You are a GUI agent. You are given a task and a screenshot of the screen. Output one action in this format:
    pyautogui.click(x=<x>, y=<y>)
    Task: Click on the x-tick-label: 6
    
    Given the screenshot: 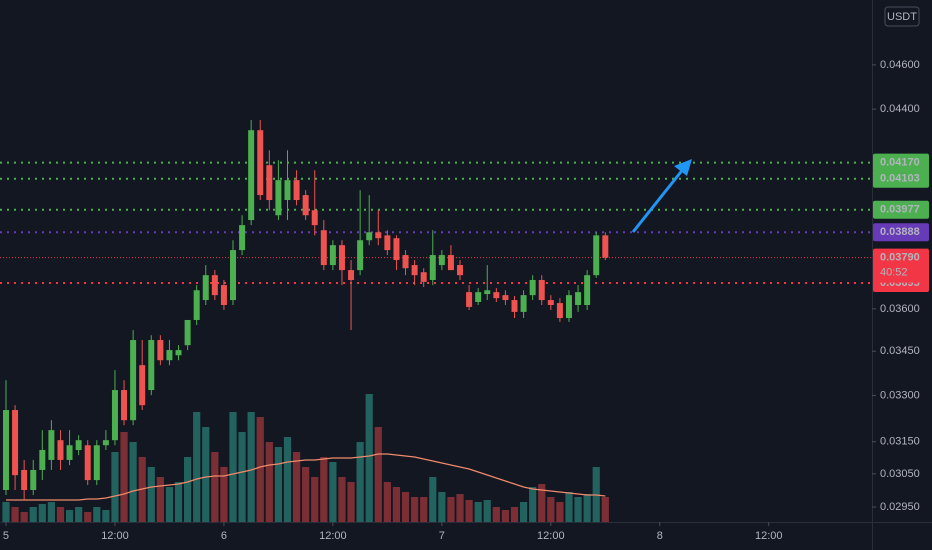 What is the action you would take?
    pyautogui.click(x=224, y=536)
    